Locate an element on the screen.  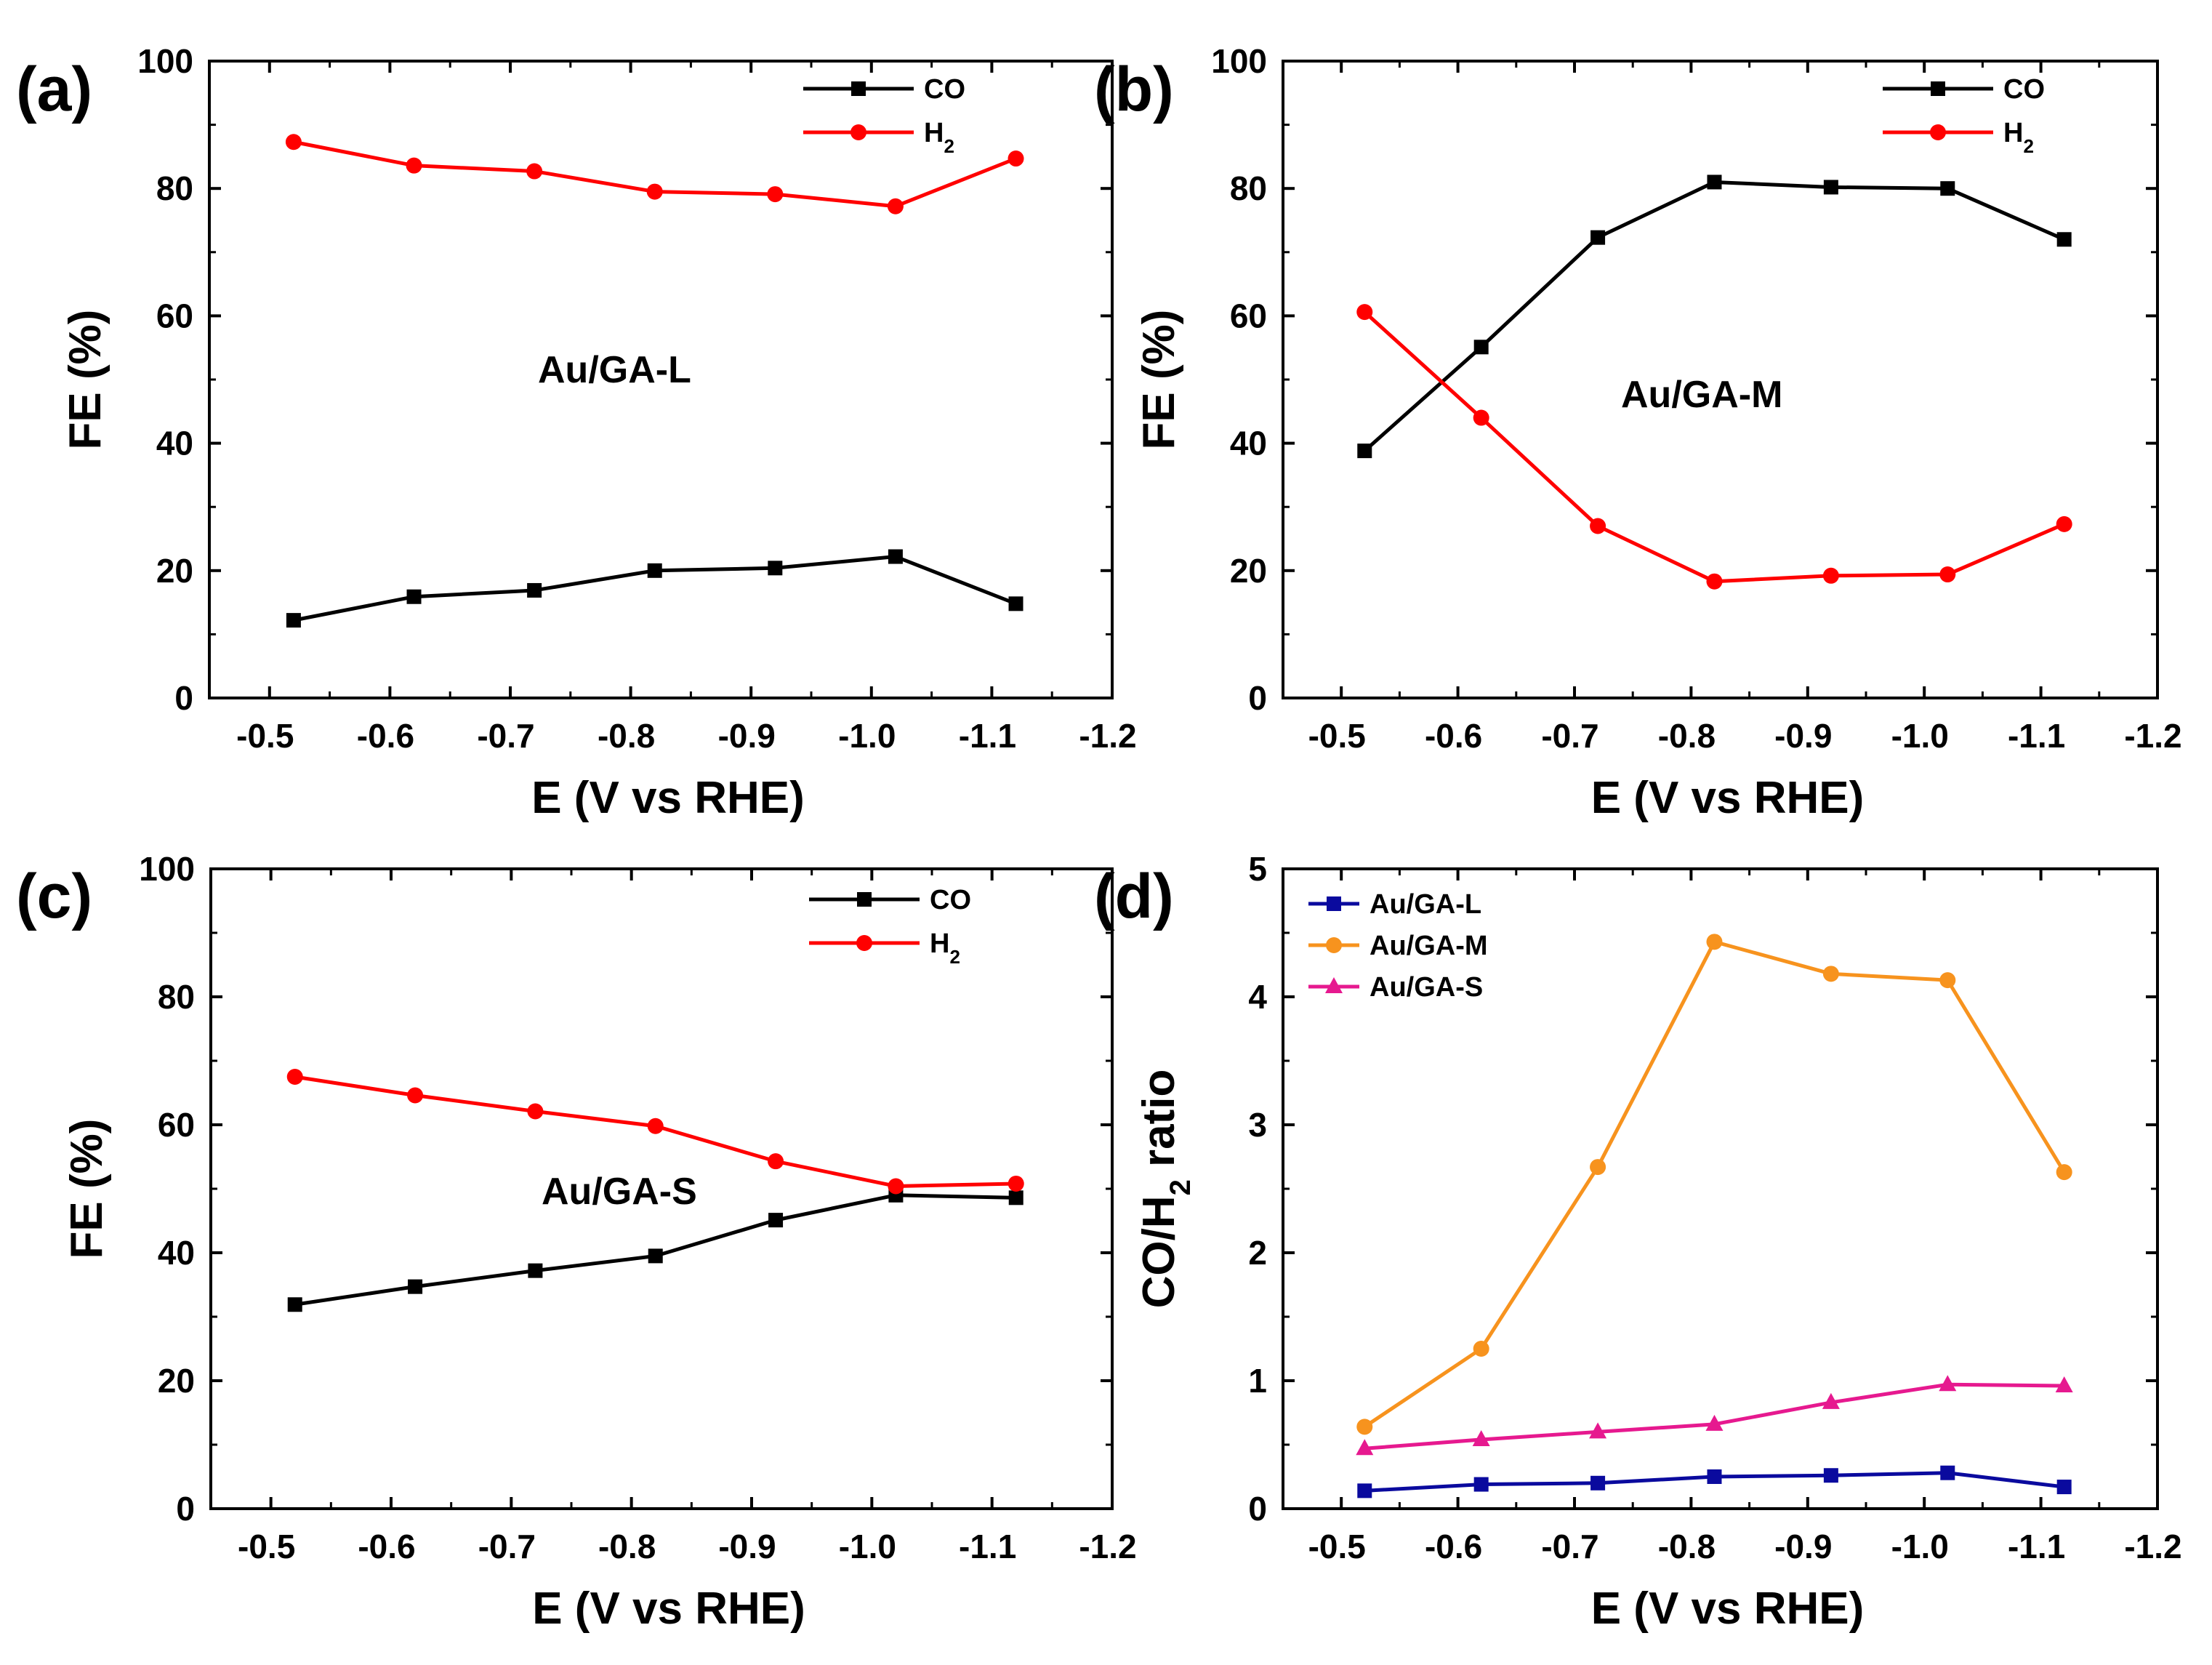
y-tick-label: 100 is located at coordinates (165, 61).